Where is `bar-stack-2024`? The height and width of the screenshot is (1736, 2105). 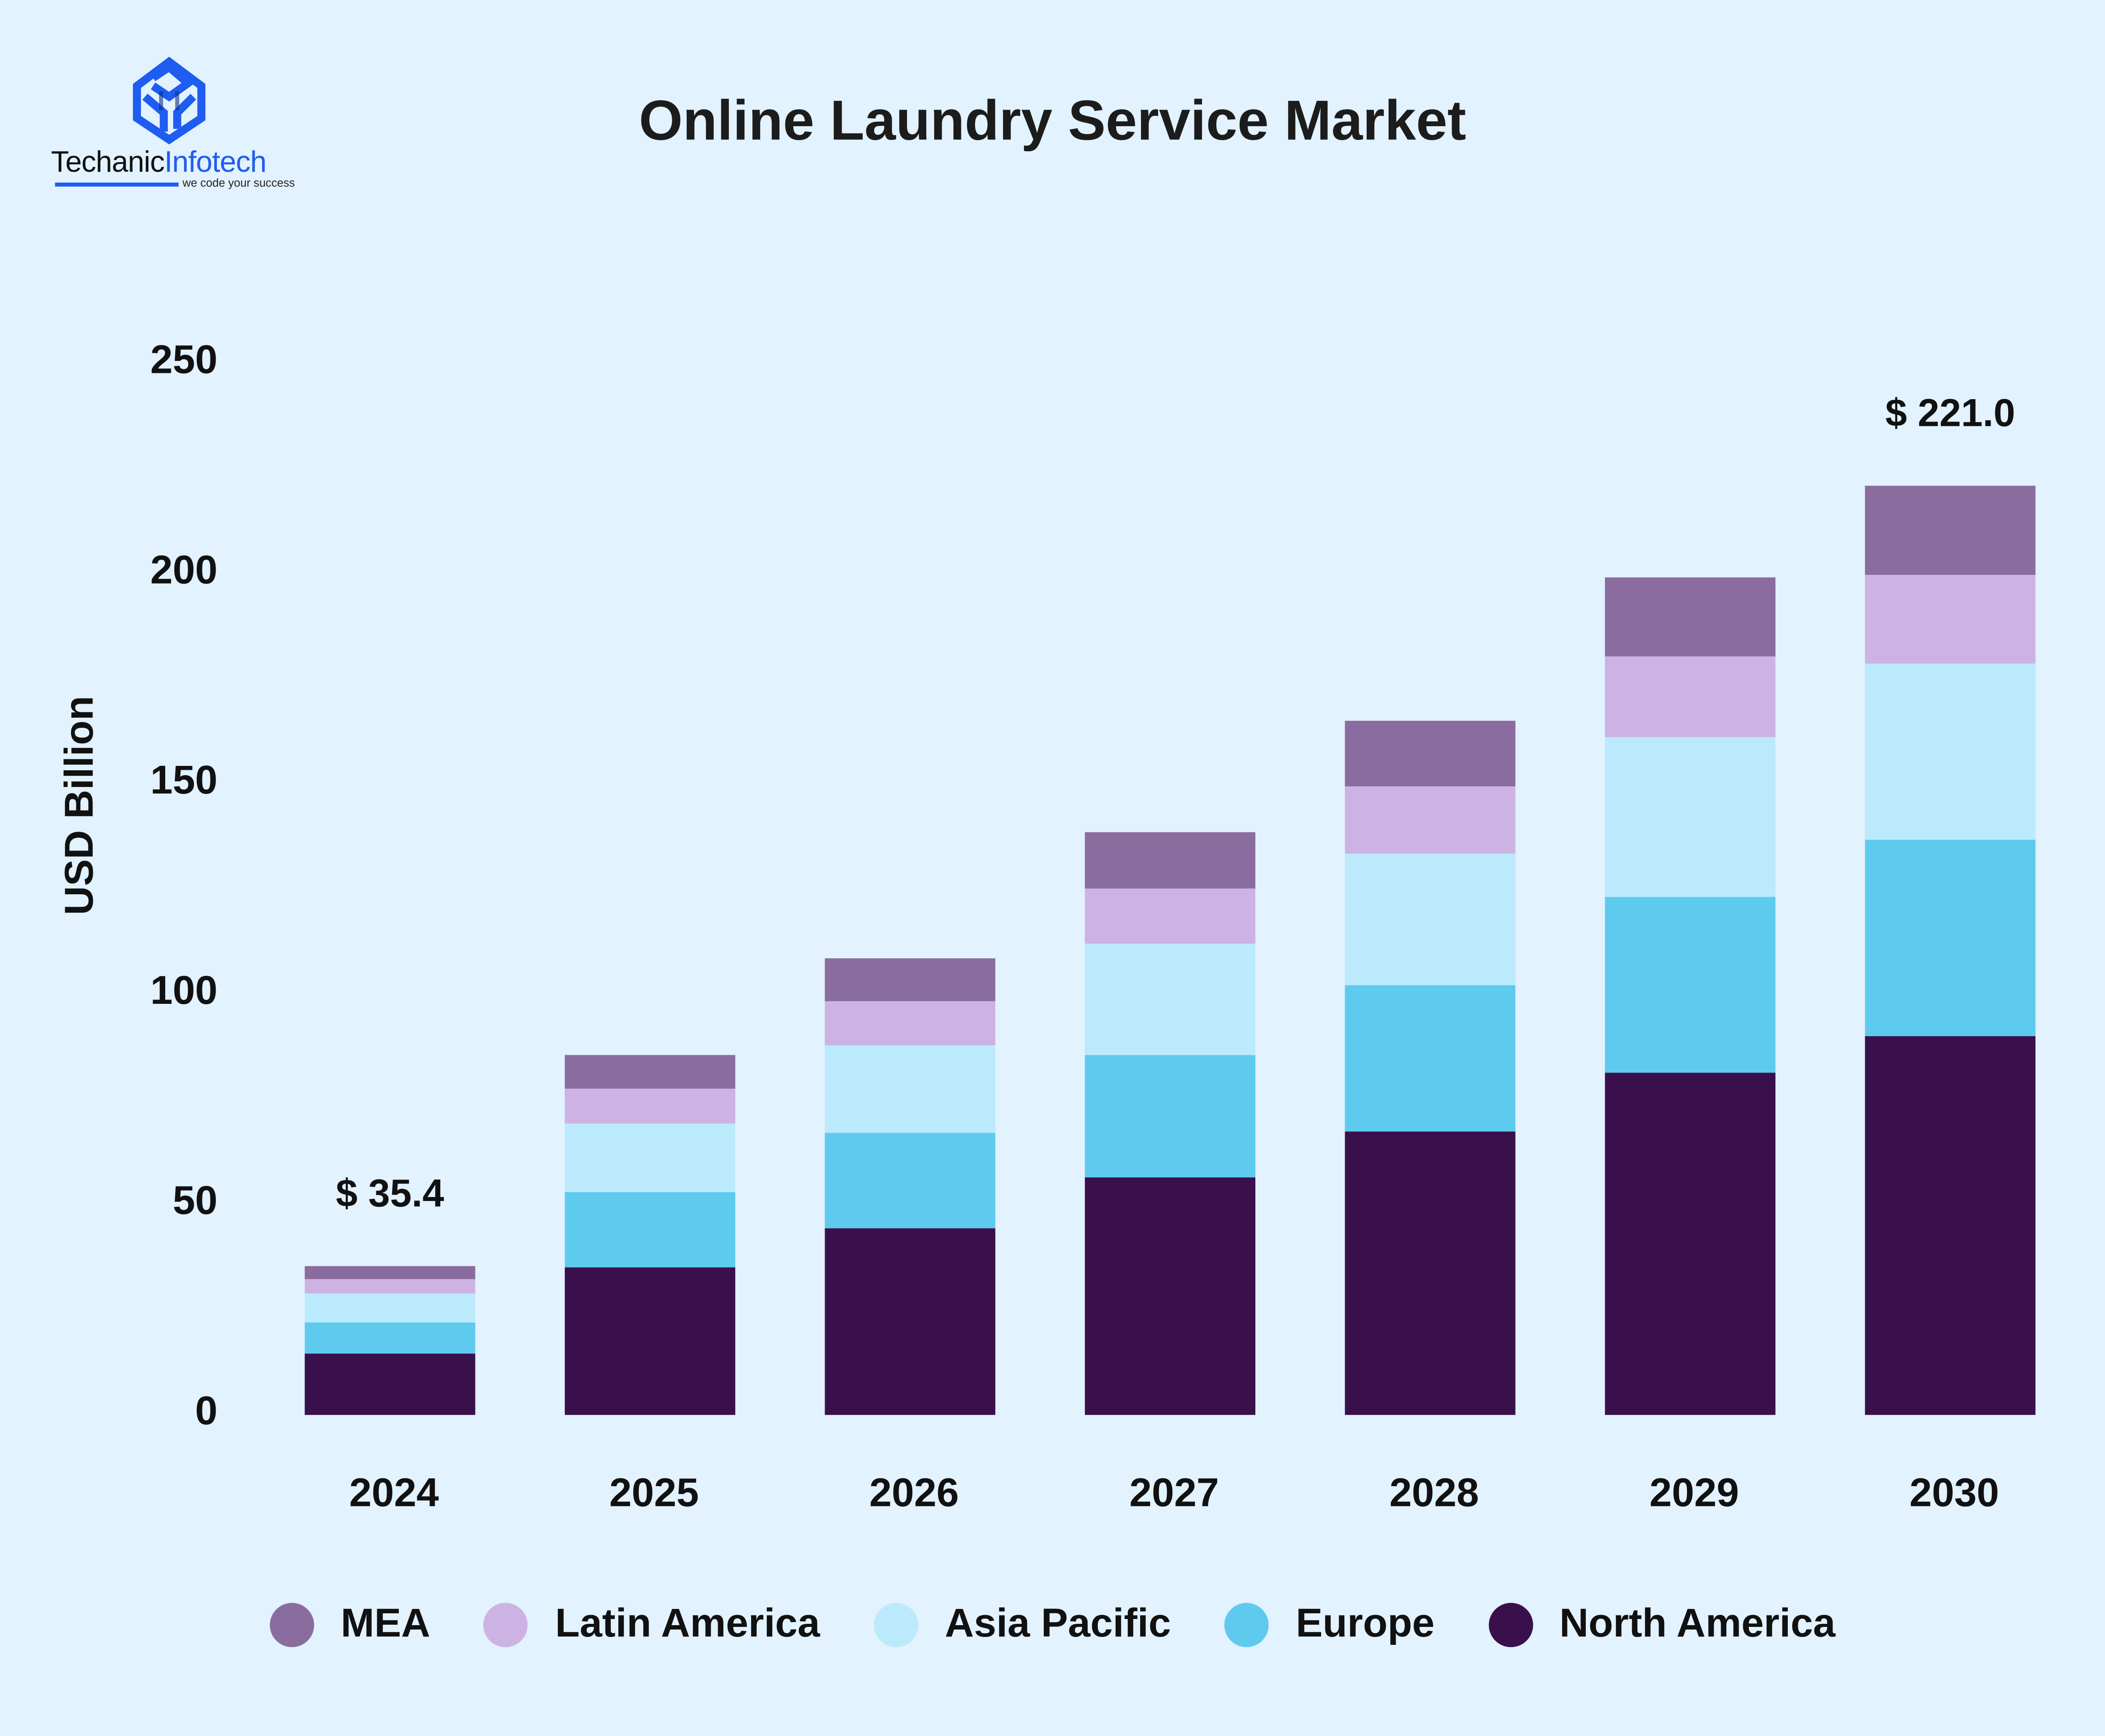 bar-stack-2024 is located at coordinates (390, 1340).